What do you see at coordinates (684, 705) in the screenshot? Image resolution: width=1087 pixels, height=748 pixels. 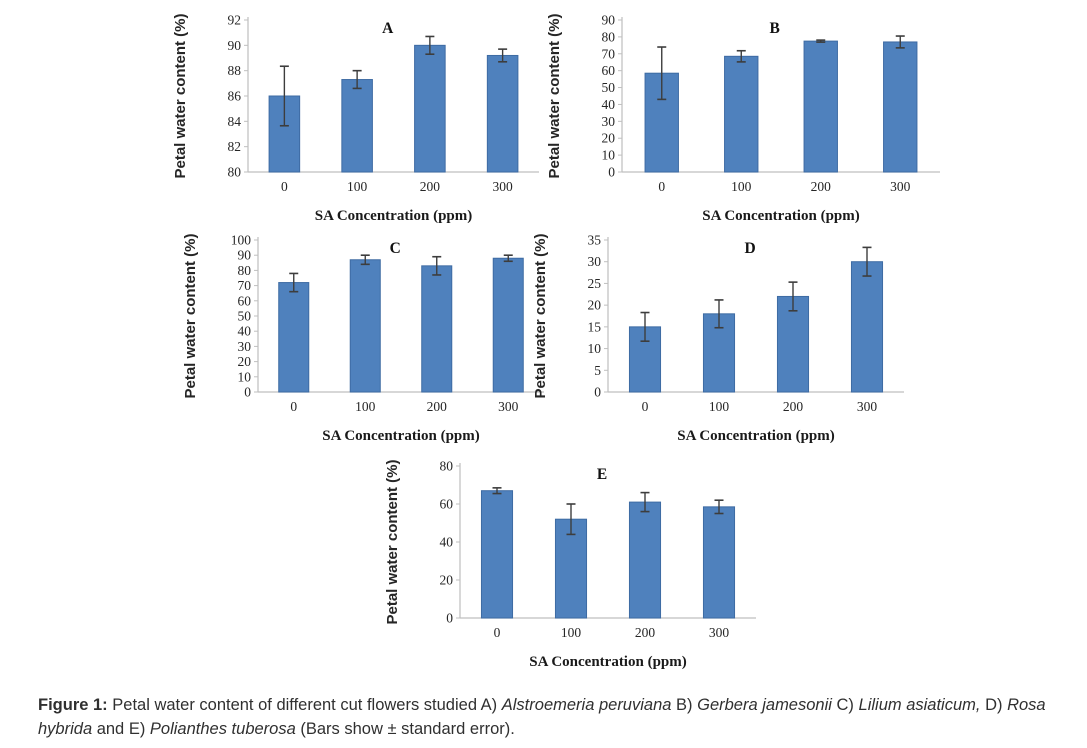 I see `caption-segment: B)` at bounding box center [684, 705].